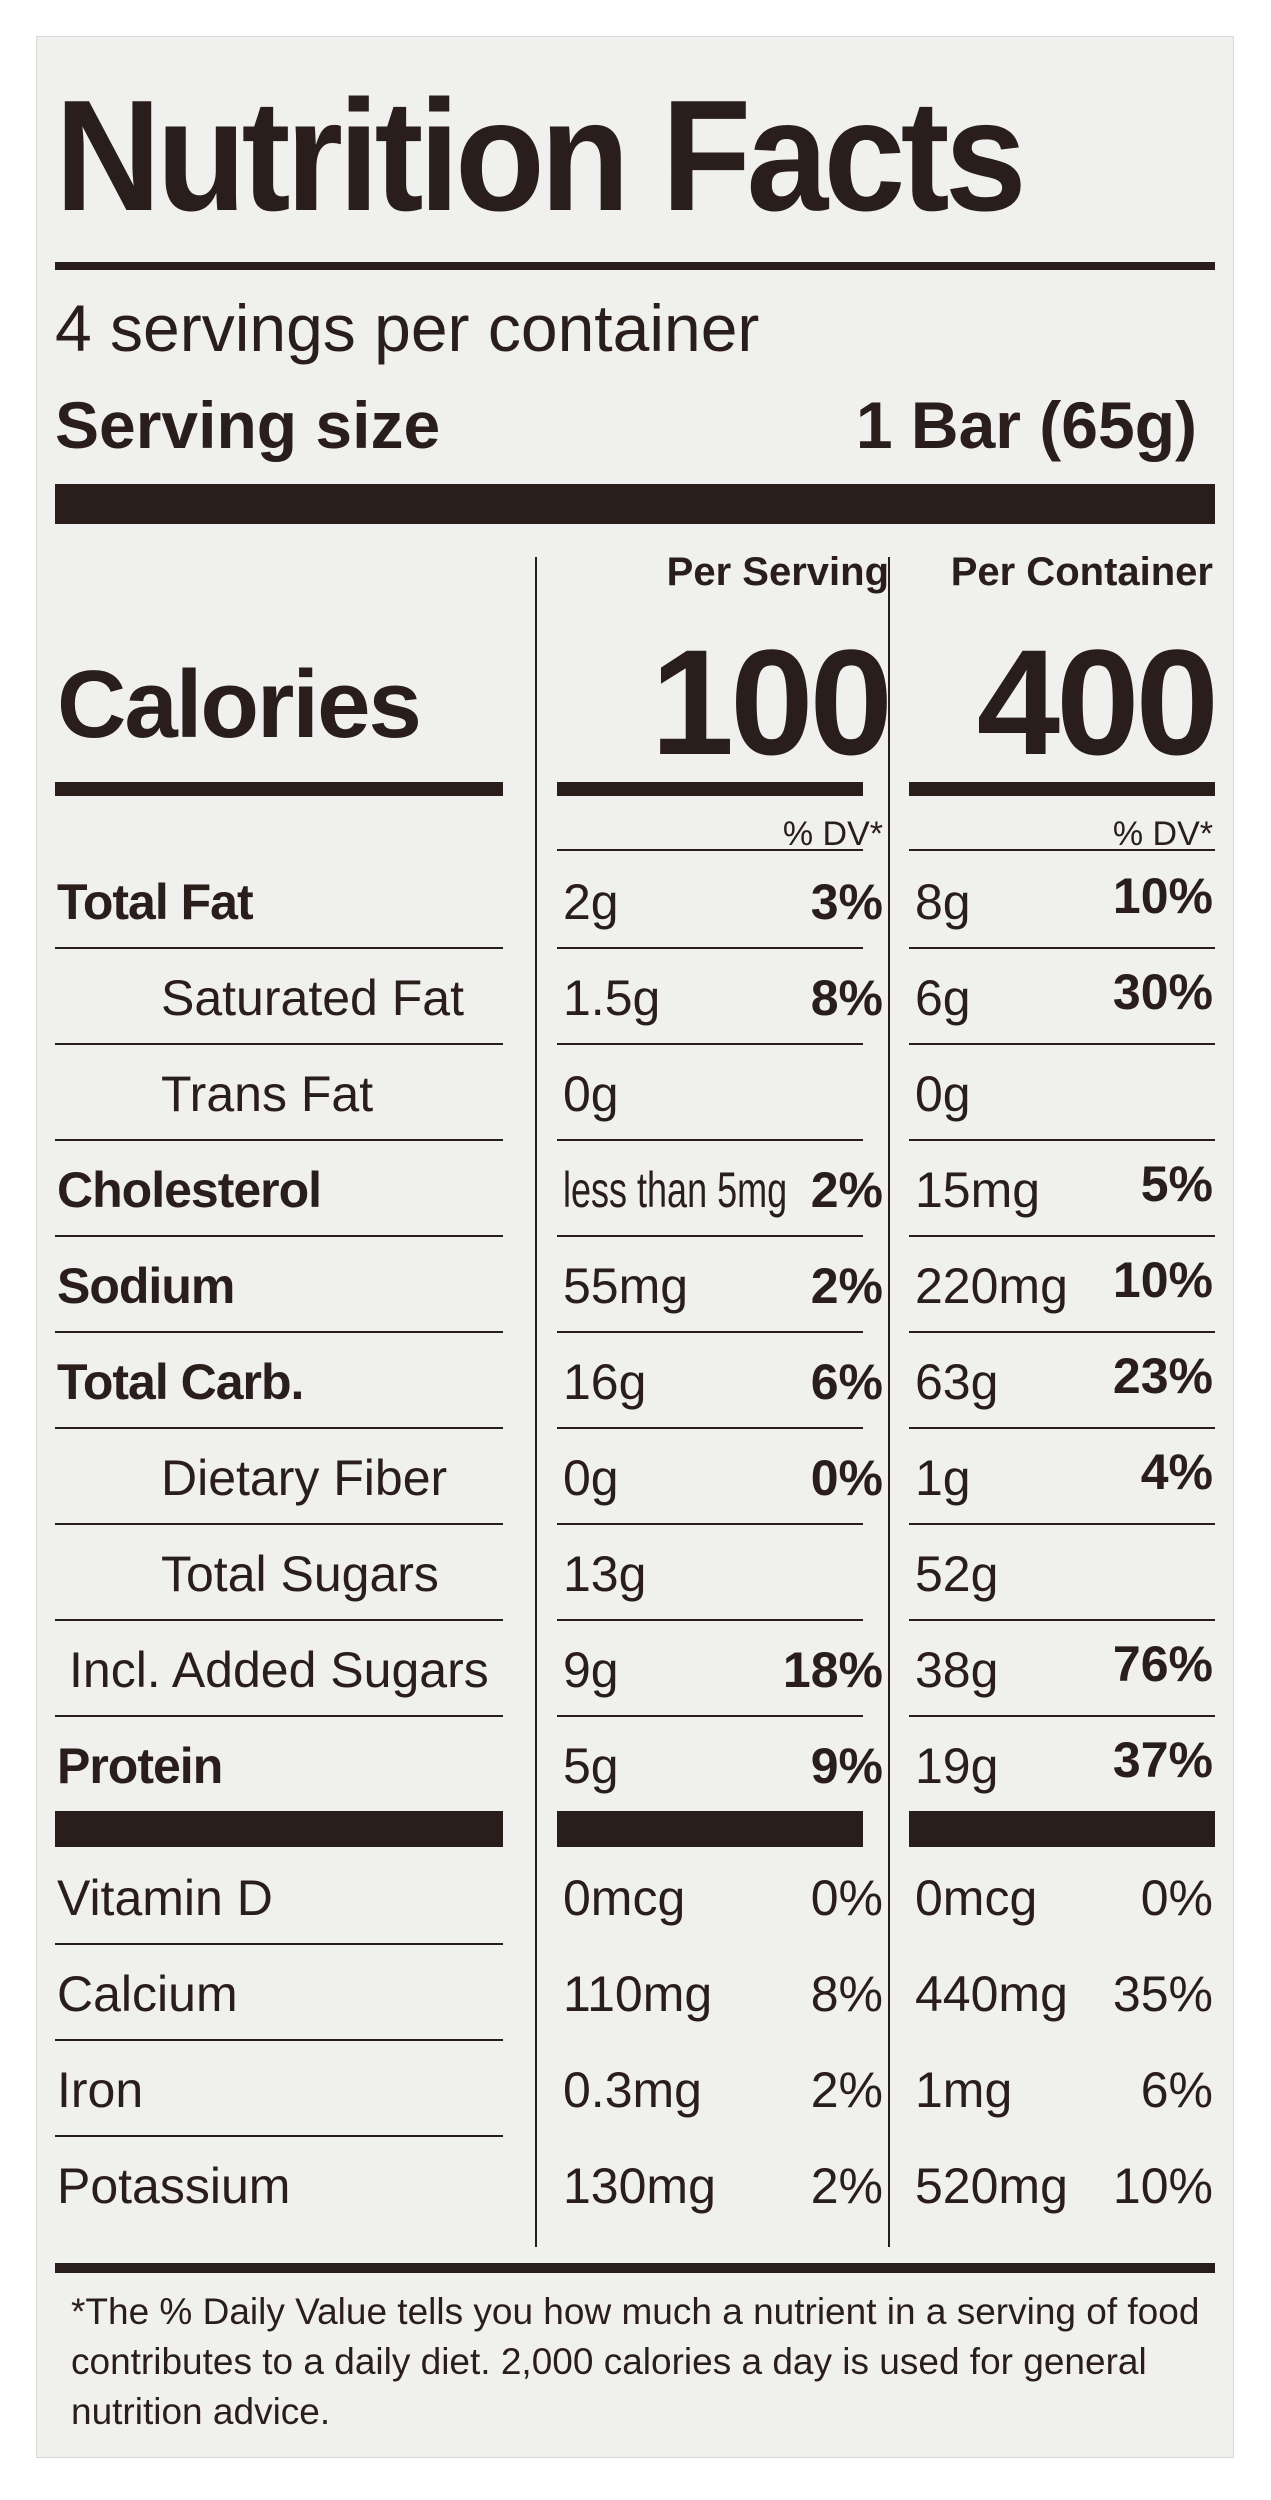 The width and height of the screenshot is (1271, 2500). What do you see at coordinates (846, 1994) in the screenshot?
I see `vitamin-serving-dv: 8%` at bounding box center [846, 1994].